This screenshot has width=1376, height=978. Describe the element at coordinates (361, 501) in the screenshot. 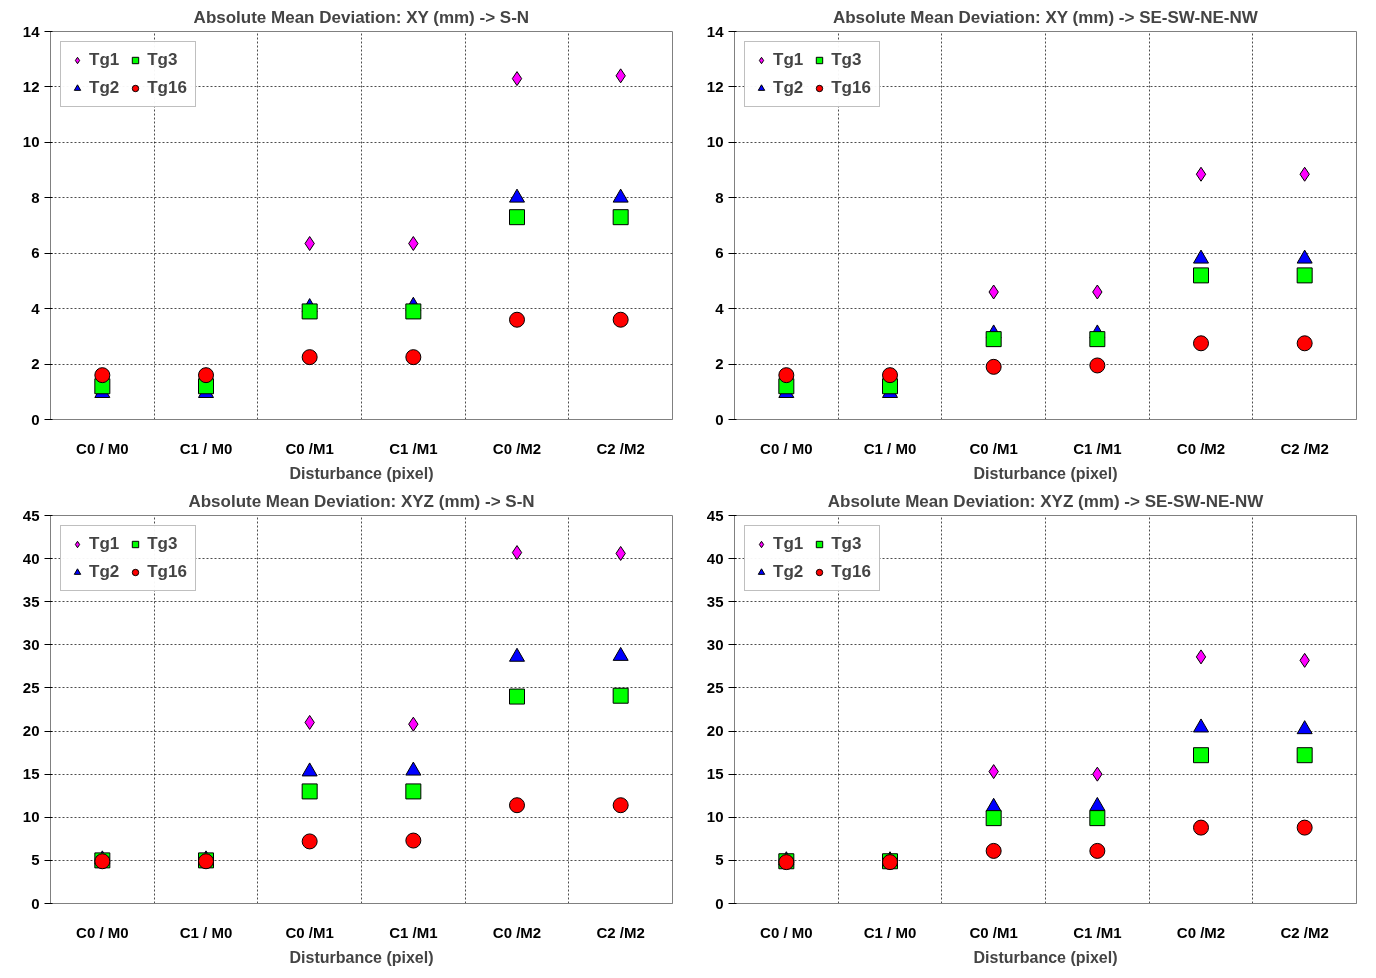

I see `chart-title: Absolute Mean Deviation: XYZ (mm) -> S-N` at that location.